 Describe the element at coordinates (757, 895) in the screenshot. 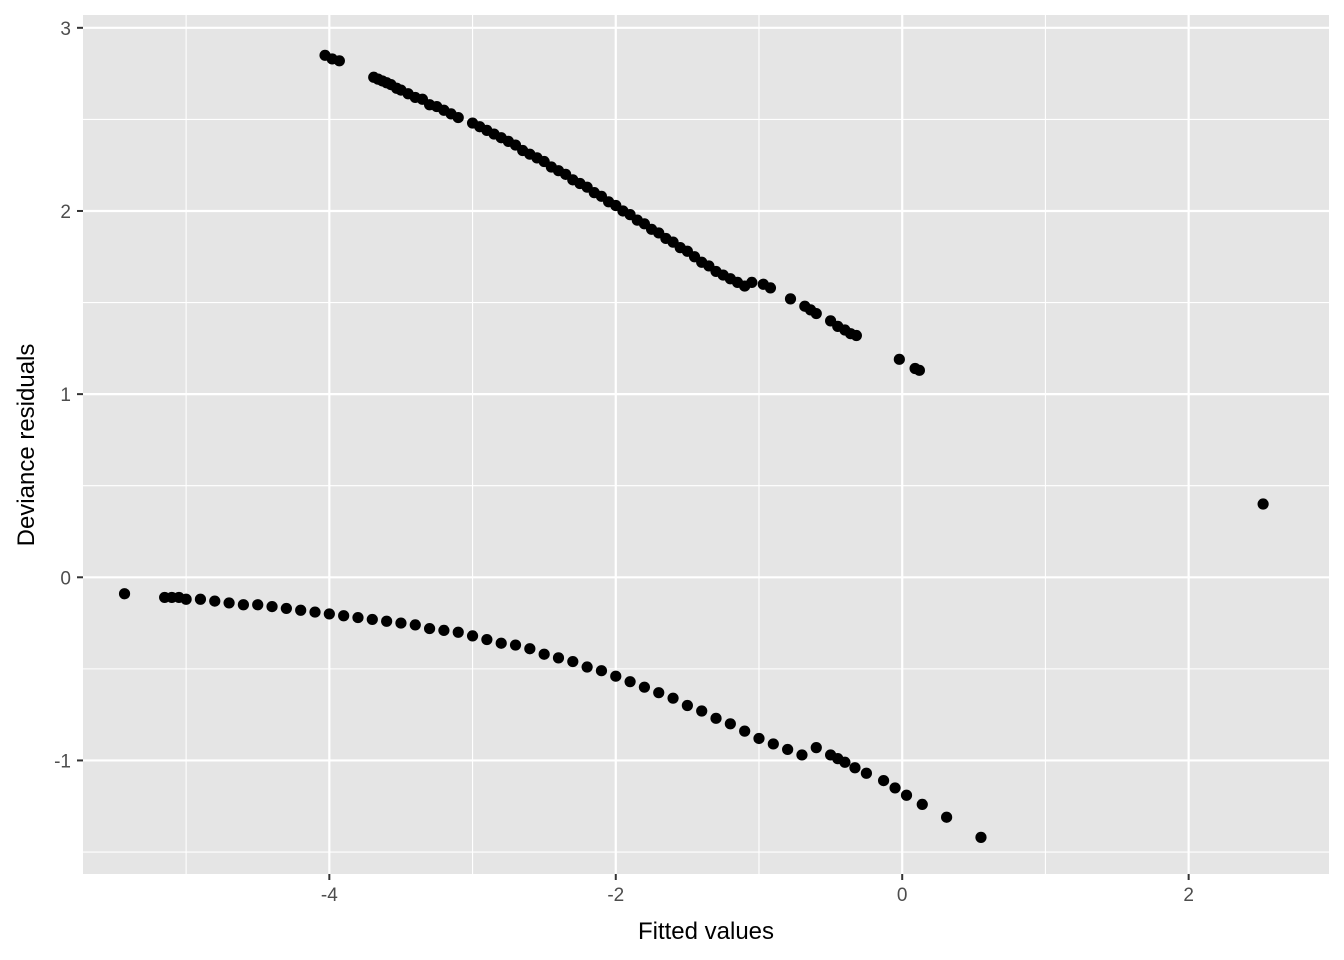

I see `x-axis-tick-labels: -4 -2 0 2` at that location.